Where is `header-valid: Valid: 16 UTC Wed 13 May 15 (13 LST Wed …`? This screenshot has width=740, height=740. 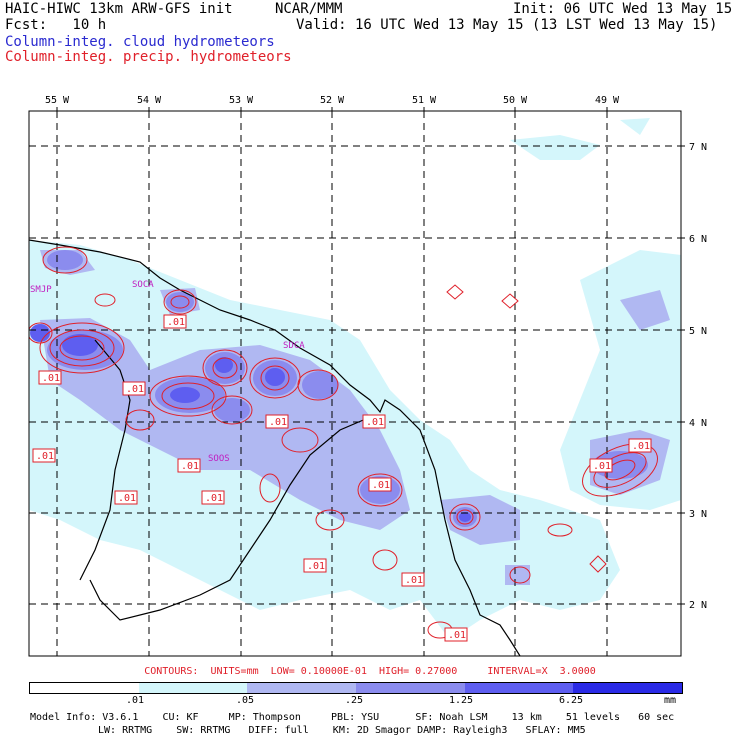 header-valid: Valid: 16 UTC Wed 13 May 15 (13 LST Wed … is located at coordinates (507, 25).